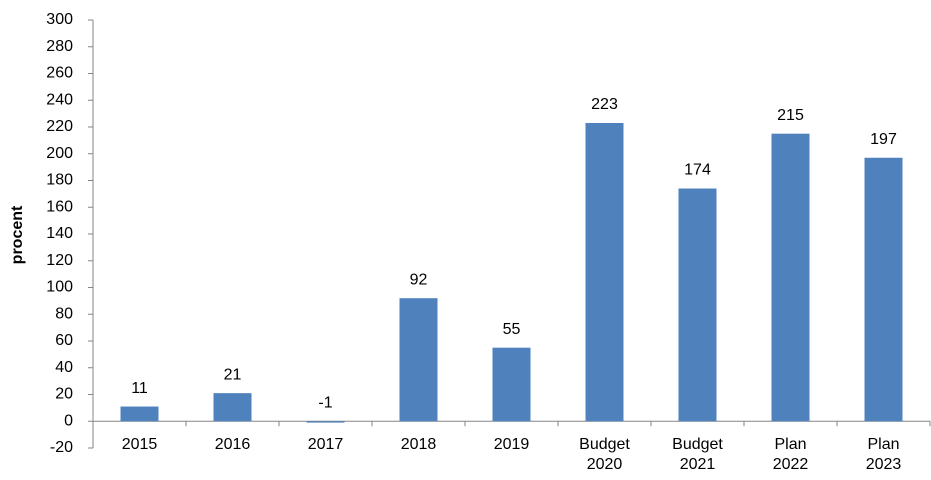 The height and width of the screenshot is (480, 931). What do you see at coordinates (884, 454) in the screenshot?
I see `x-tick-label: Plan 2023` at bounding box center [884, 454].